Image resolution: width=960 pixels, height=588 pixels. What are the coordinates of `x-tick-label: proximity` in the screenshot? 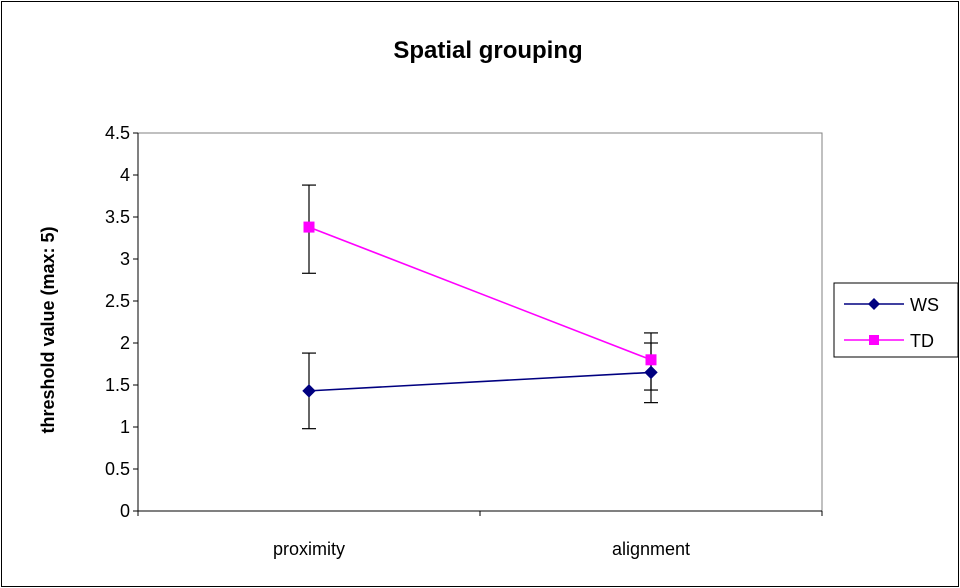 It's located at (309, 549).